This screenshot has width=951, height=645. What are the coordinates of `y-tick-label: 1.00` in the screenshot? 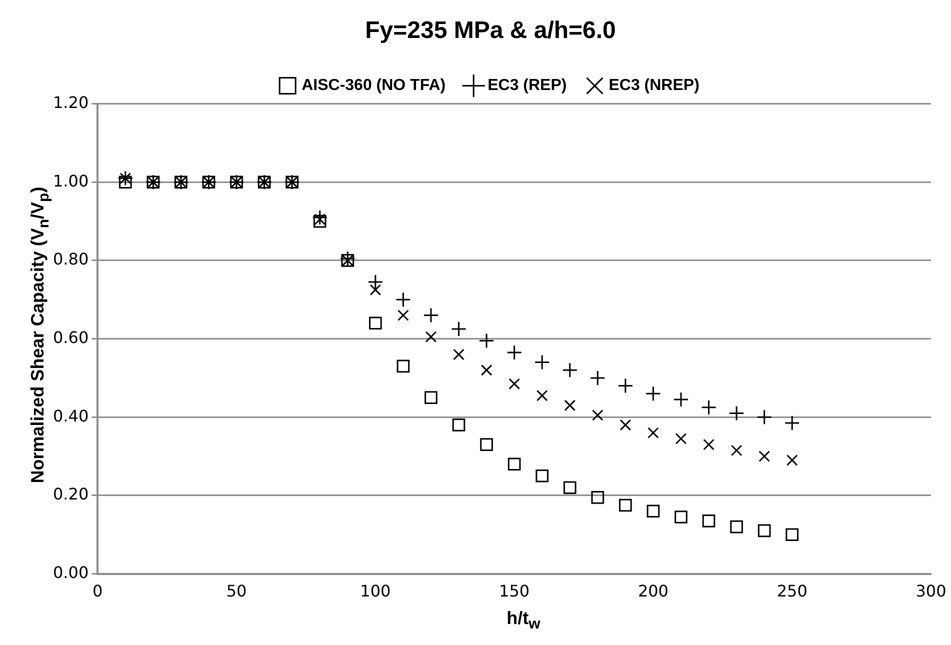 It's located at (71, 180).